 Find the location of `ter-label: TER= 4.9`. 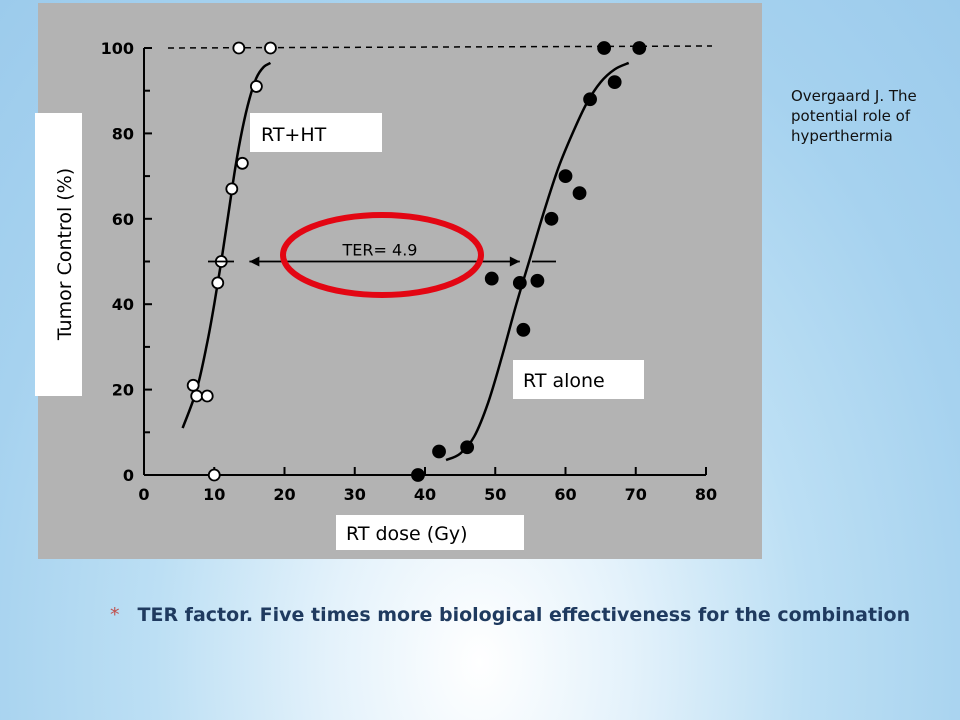

ter-label: TER= 4.9 is located at coordinates (380, 250).